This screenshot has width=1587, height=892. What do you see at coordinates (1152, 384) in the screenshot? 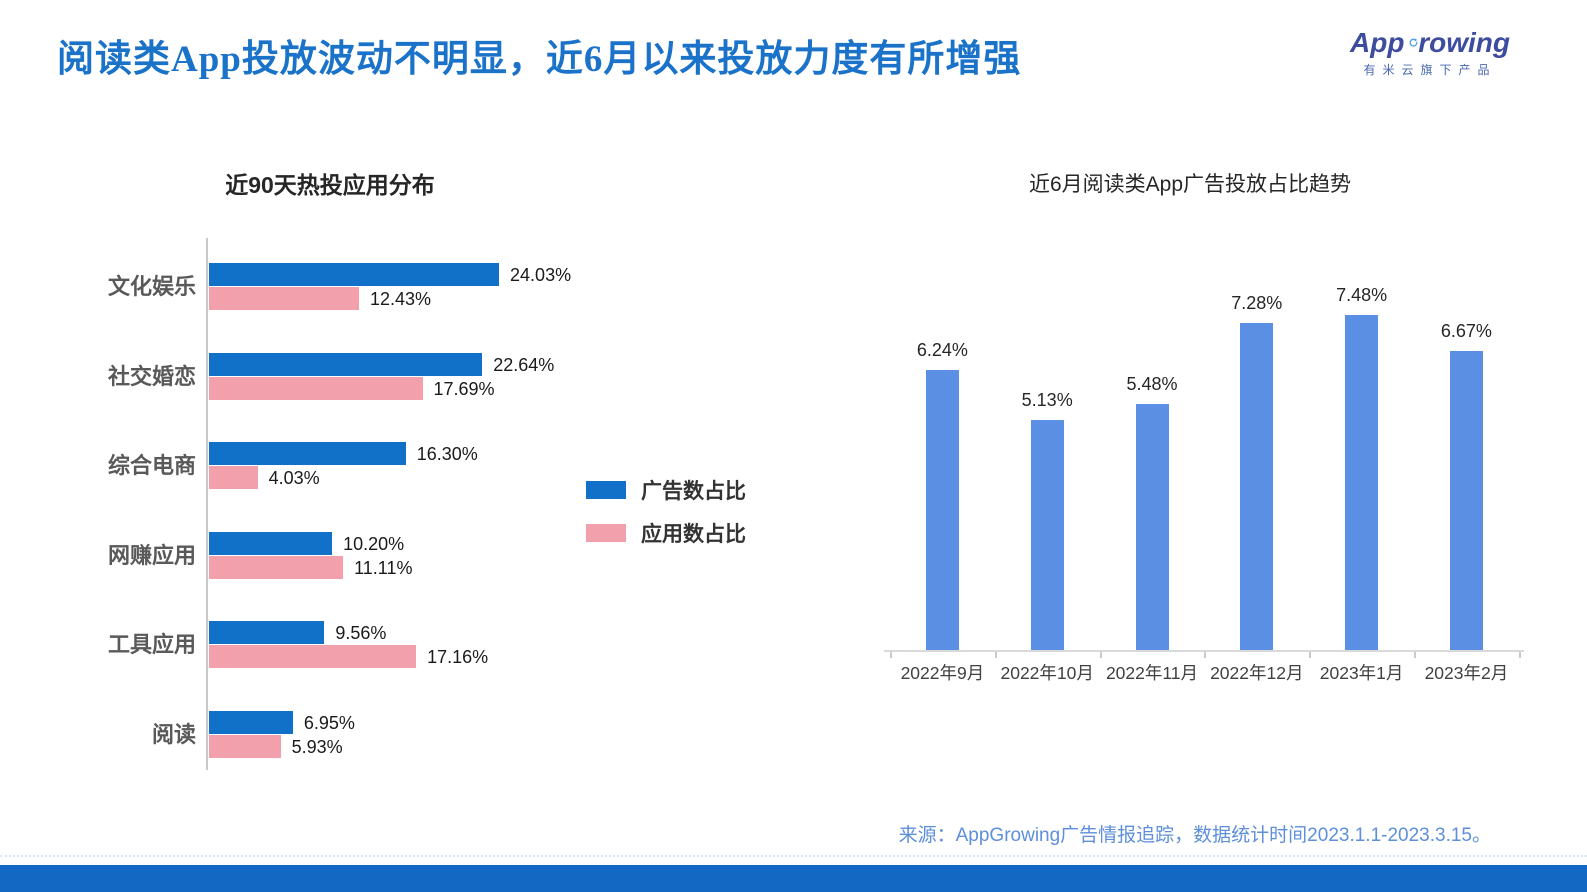
I see `trend-value-label: 5.48%` at bounding box center [1152, 384].